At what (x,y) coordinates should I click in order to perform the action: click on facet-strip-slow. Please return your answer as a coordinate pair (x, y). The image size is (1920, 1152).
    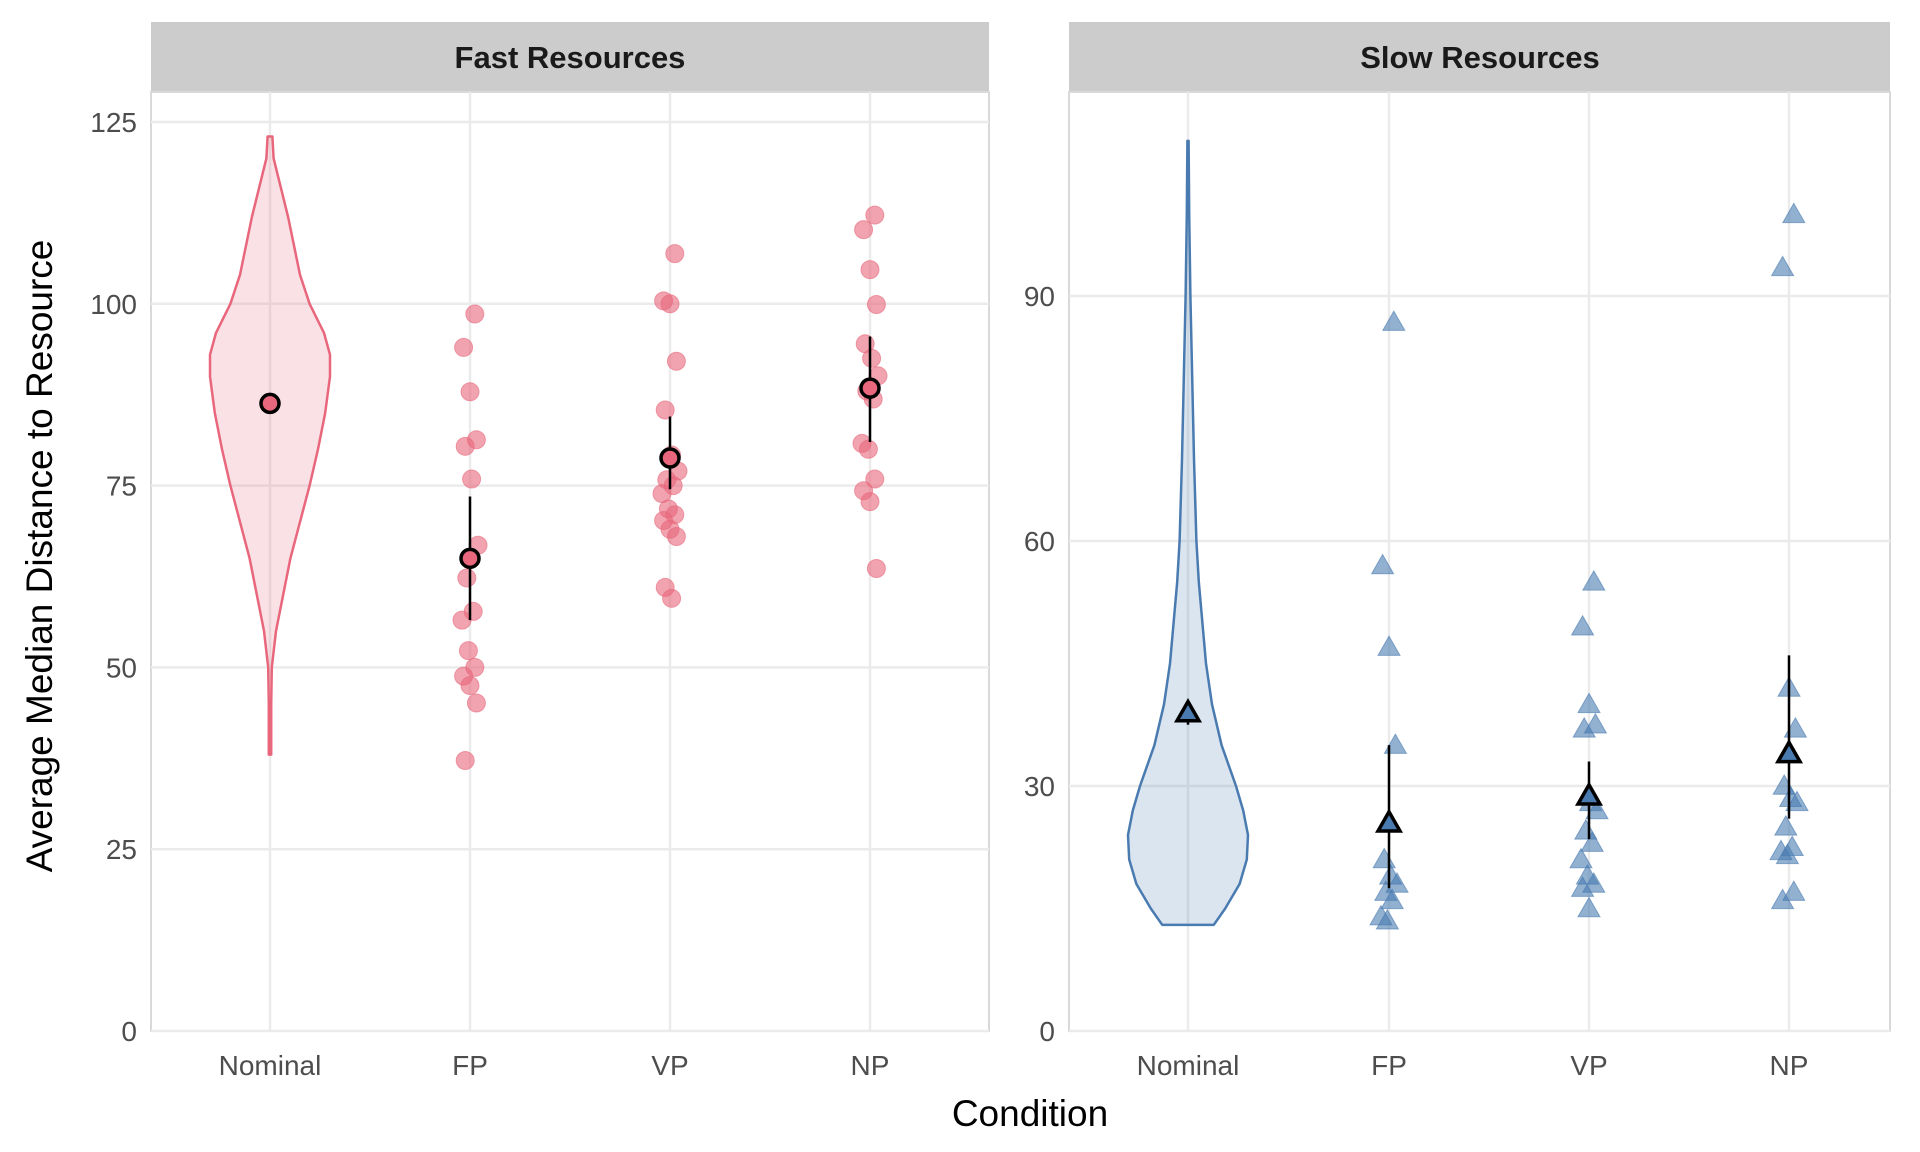
    Looking at the image, I should click on (1479, 57).